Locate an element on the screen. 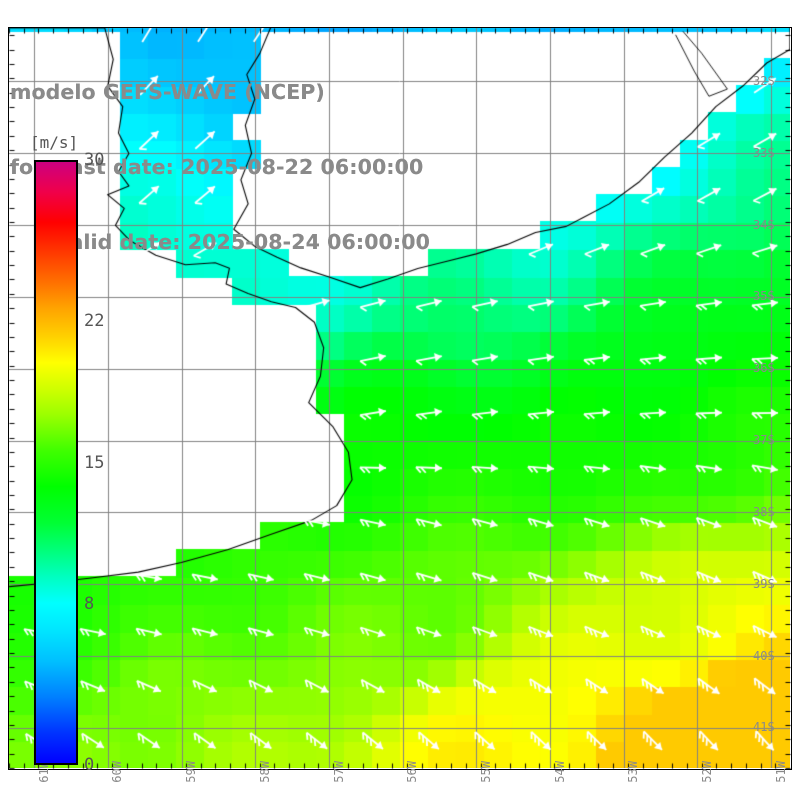 The width and height of the screenshot is (800, 800). lon-label-58W: 58W is located at coordinates (264, 772).